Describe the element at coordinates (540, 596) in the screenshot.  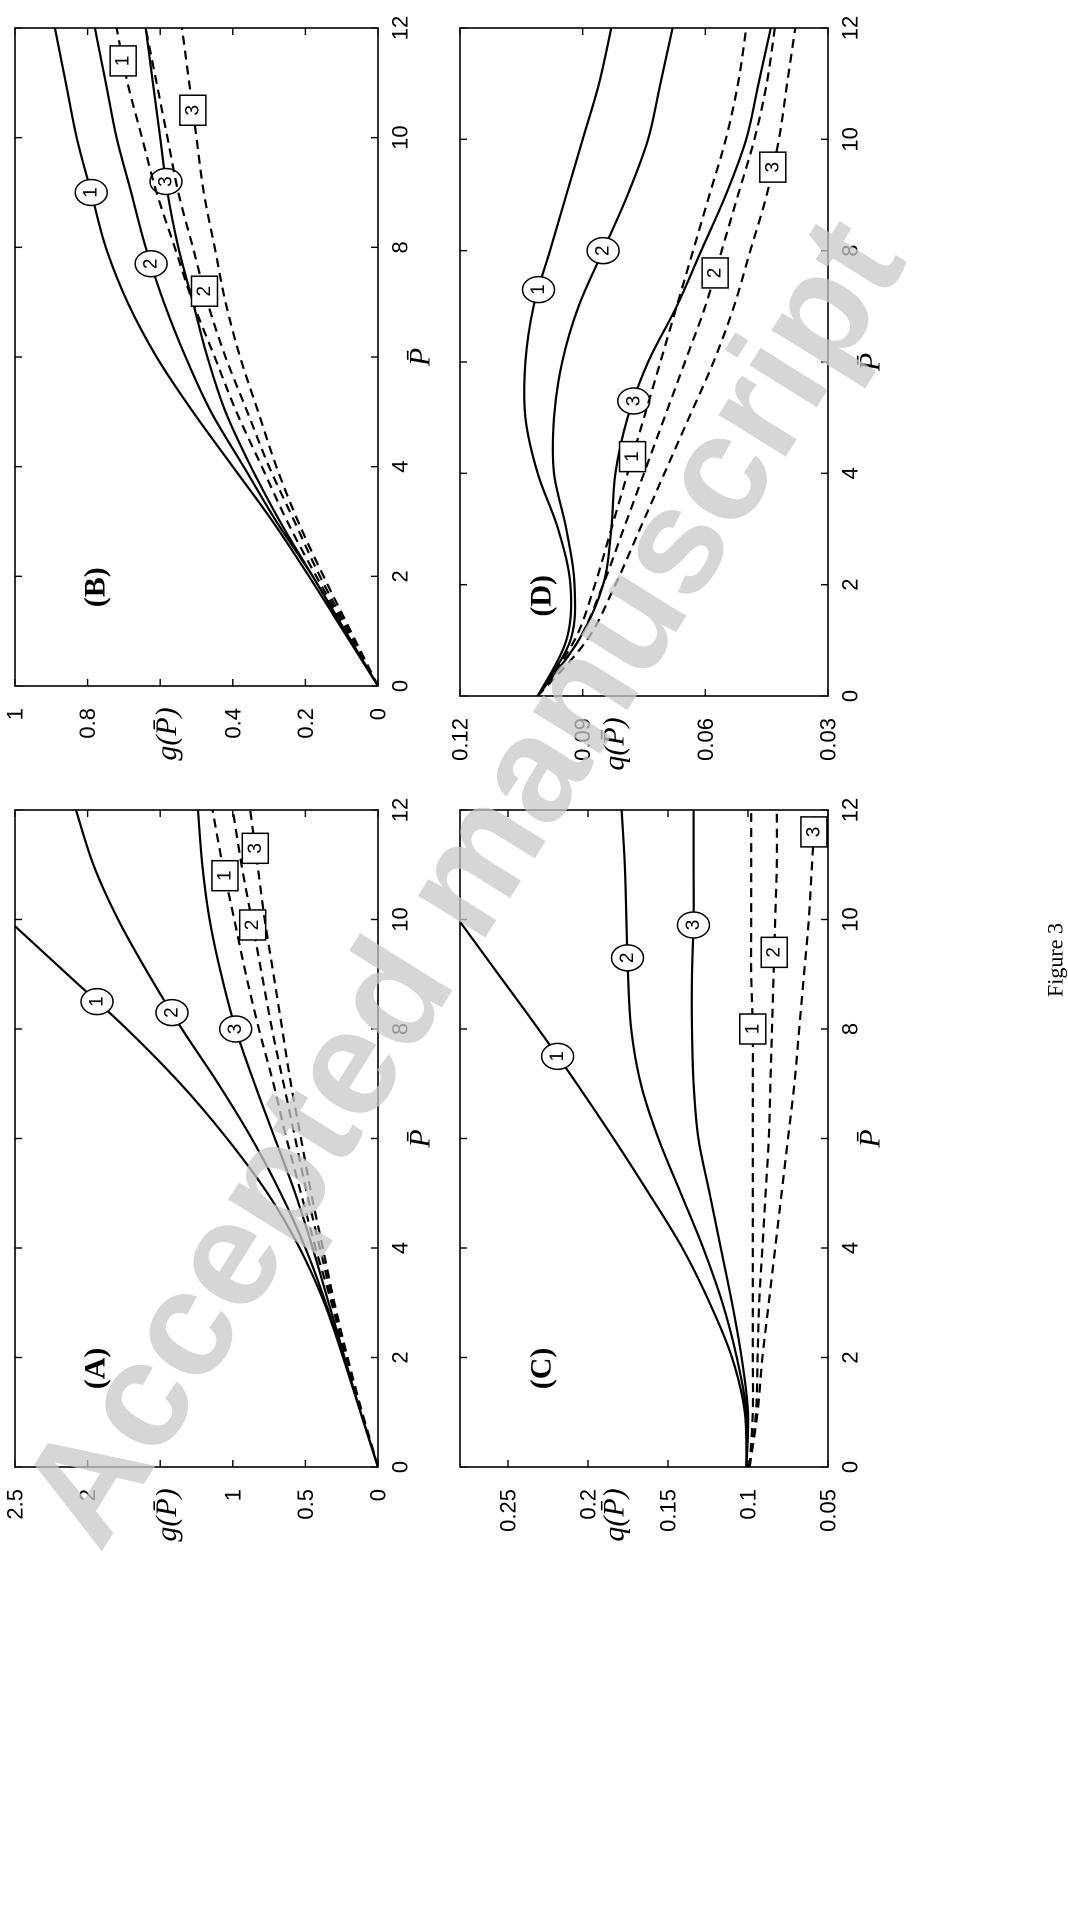
I see `panel-label: (D)` at that location.